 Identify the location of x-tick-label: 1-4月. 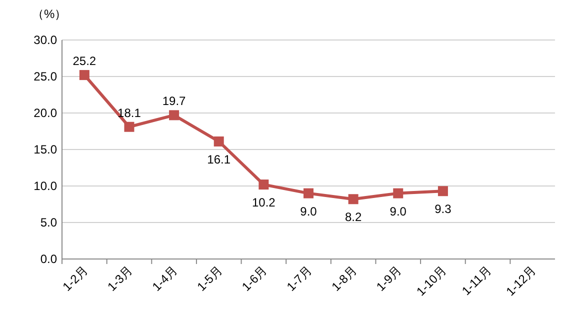
(165, 278).